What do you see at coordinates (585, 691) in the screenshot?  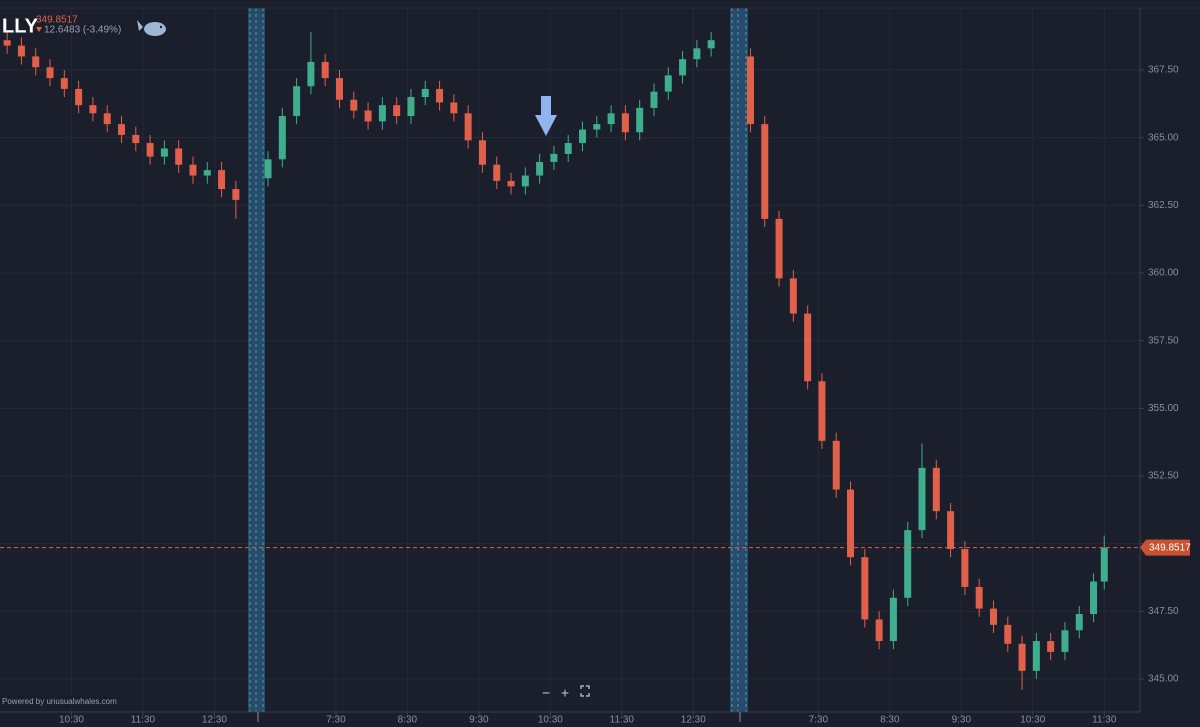 I see `fullscreen-button` at bounding box center [585, 691].